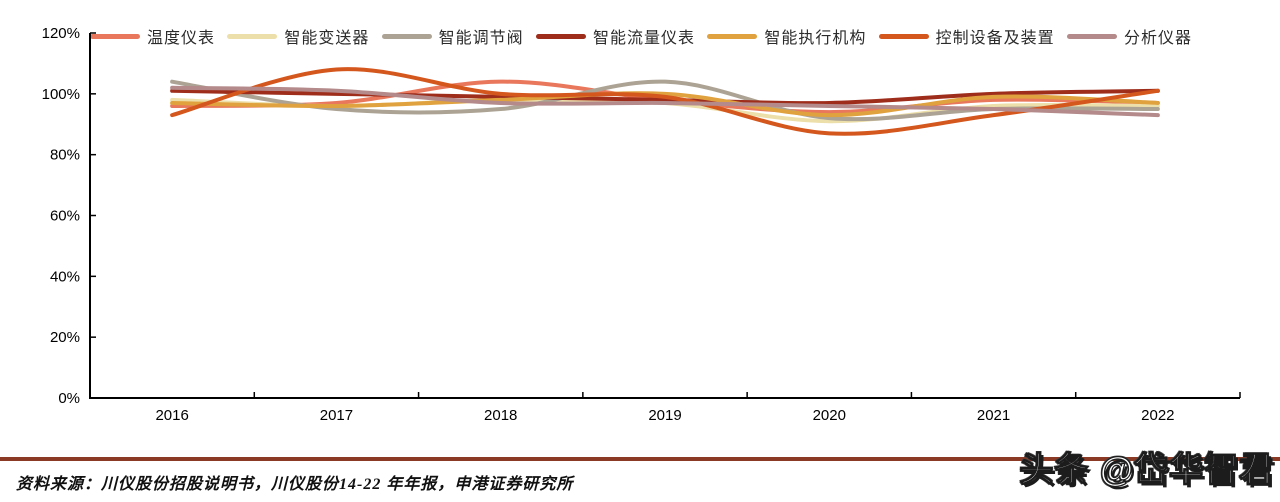 The width and height of the screenshot is (1280, 502). Describe the element at coordinates (327, 38) in the screenshot. I see `legend-label: 智能变送器` at that location.